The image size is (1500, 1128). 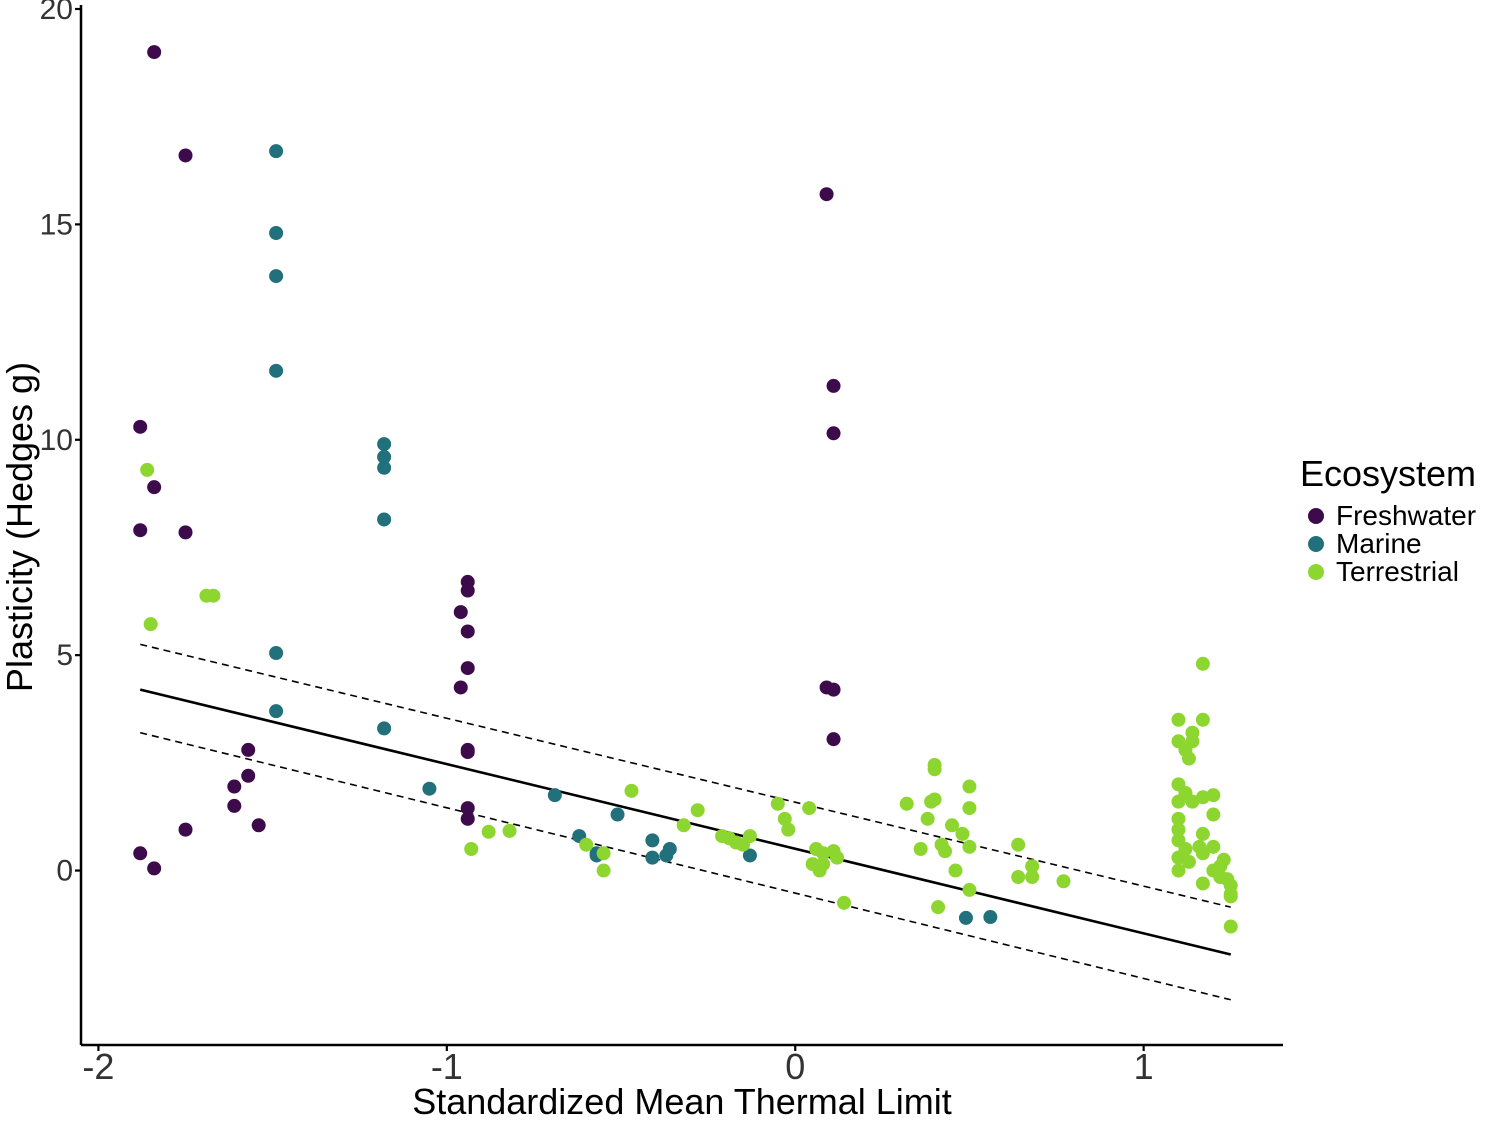 I want to click on y-tick-label: 10, so click(x=56, y=440).